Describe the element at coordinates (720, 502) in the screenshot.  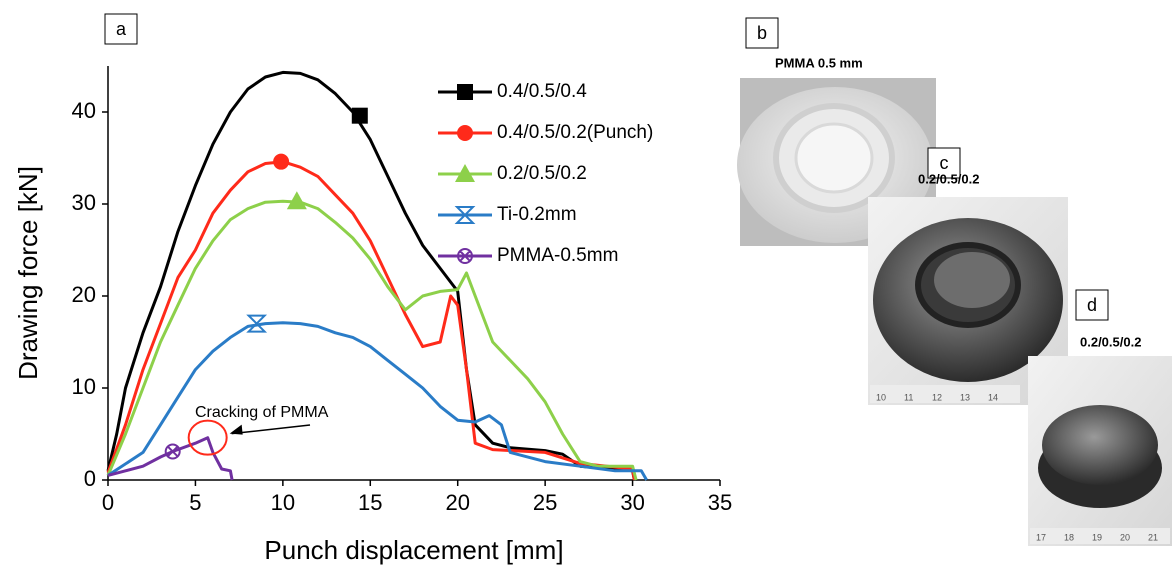
I see `x-tick-label: 35` at that location.